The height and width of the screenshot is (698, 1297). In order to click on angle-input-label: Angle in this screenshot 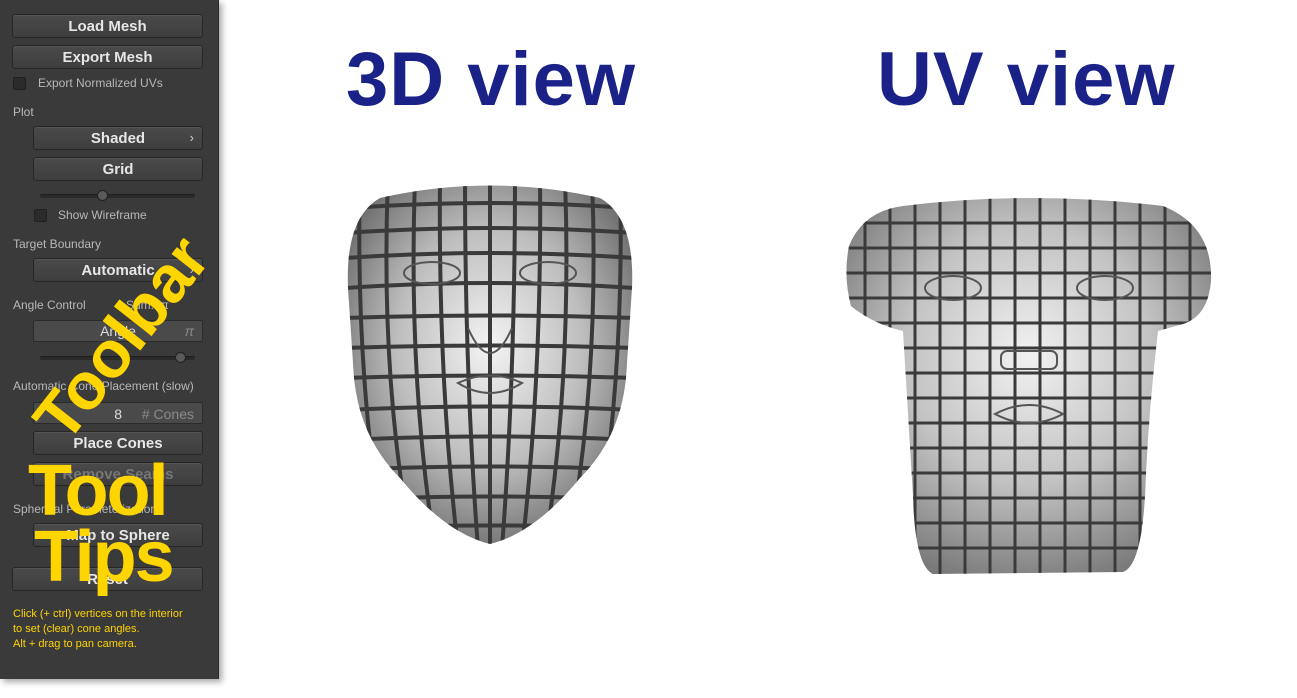, I will do `click(118, 331)`.